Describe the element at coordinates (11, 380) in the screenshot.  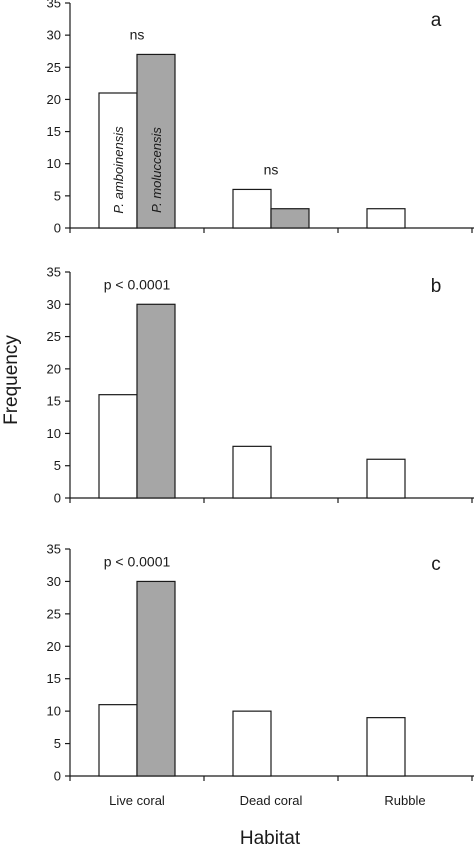
I see `y-axis-title: Frequency` at that location.